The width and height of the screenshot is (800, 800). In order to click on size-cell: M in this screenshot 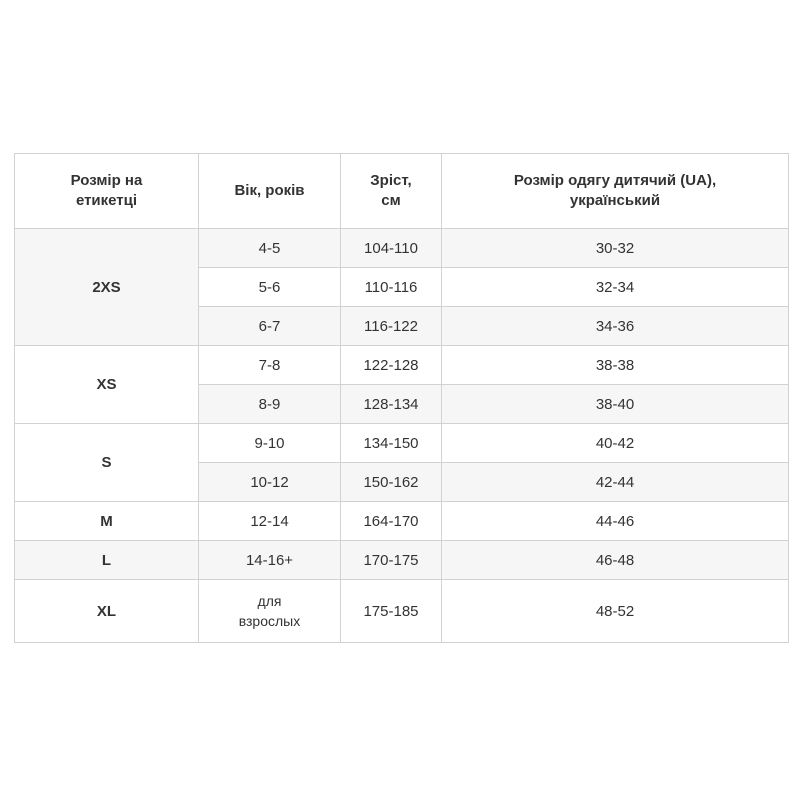, I will do `click(106, 521)`.